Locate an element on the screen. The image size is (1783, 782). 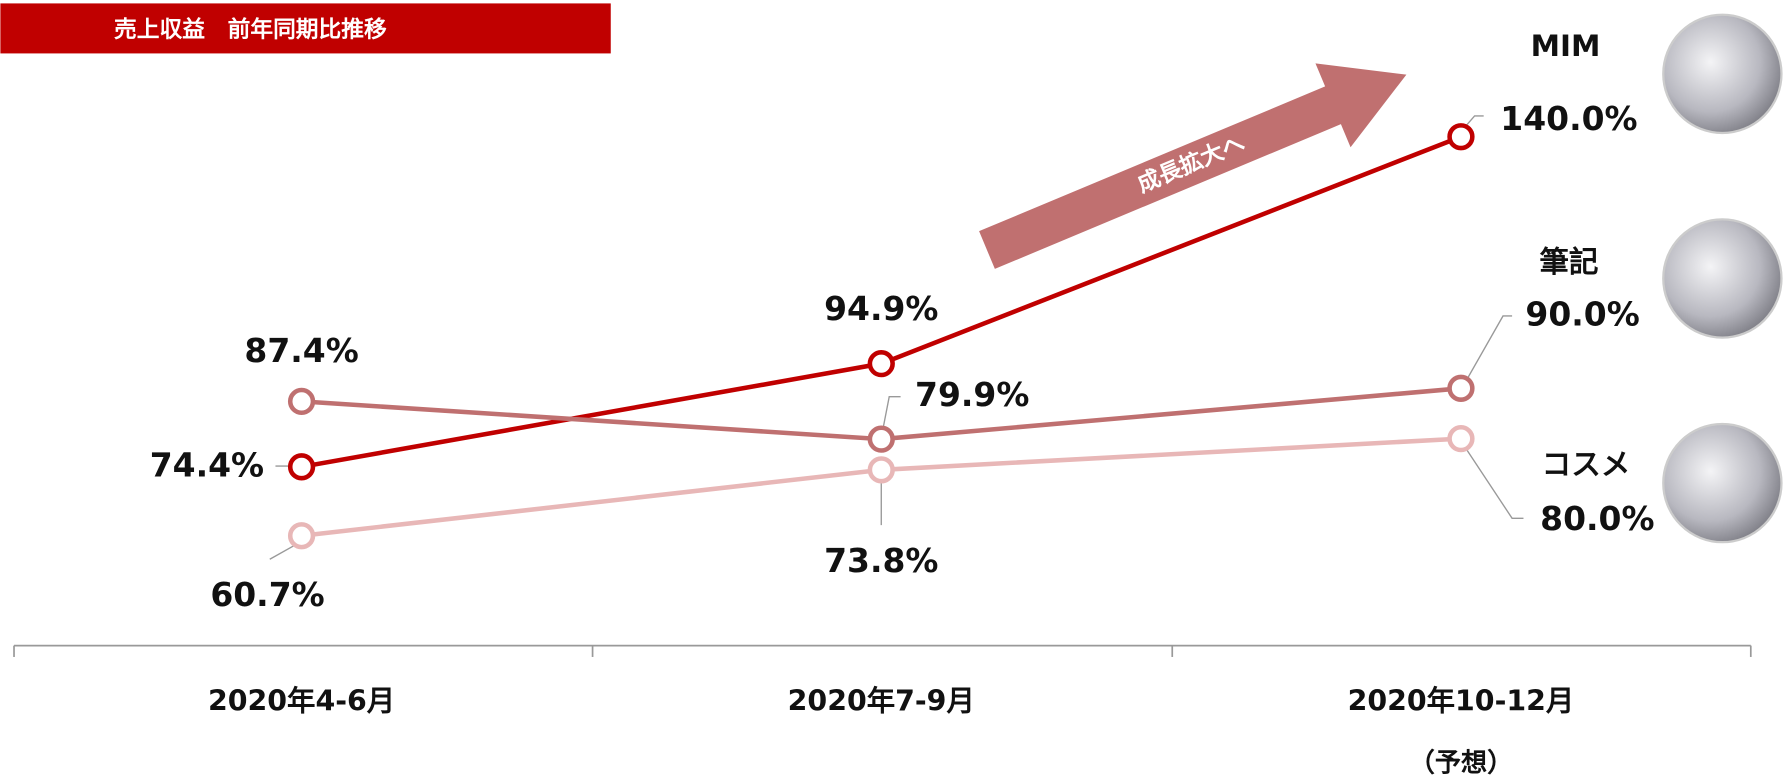
value-label: 80.0% is located at coordinates (1597, 518).